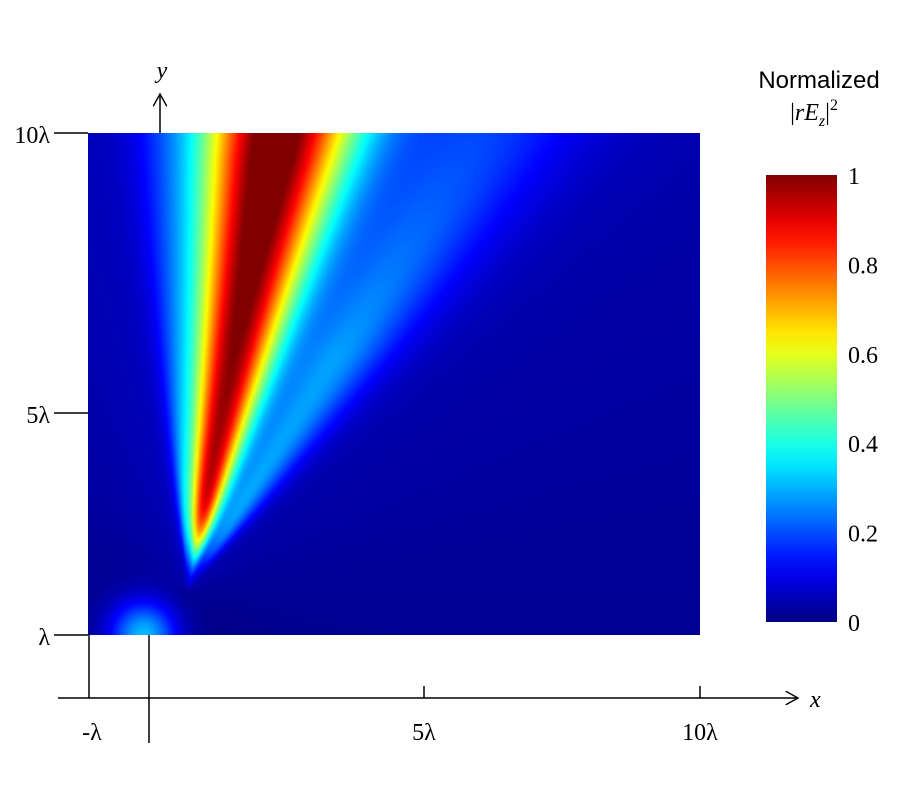  What do you see at coordinates (822, 121) in the screenshot?
I see `colorbar-subtitle-sub: z` at bounding box center [822, 121].